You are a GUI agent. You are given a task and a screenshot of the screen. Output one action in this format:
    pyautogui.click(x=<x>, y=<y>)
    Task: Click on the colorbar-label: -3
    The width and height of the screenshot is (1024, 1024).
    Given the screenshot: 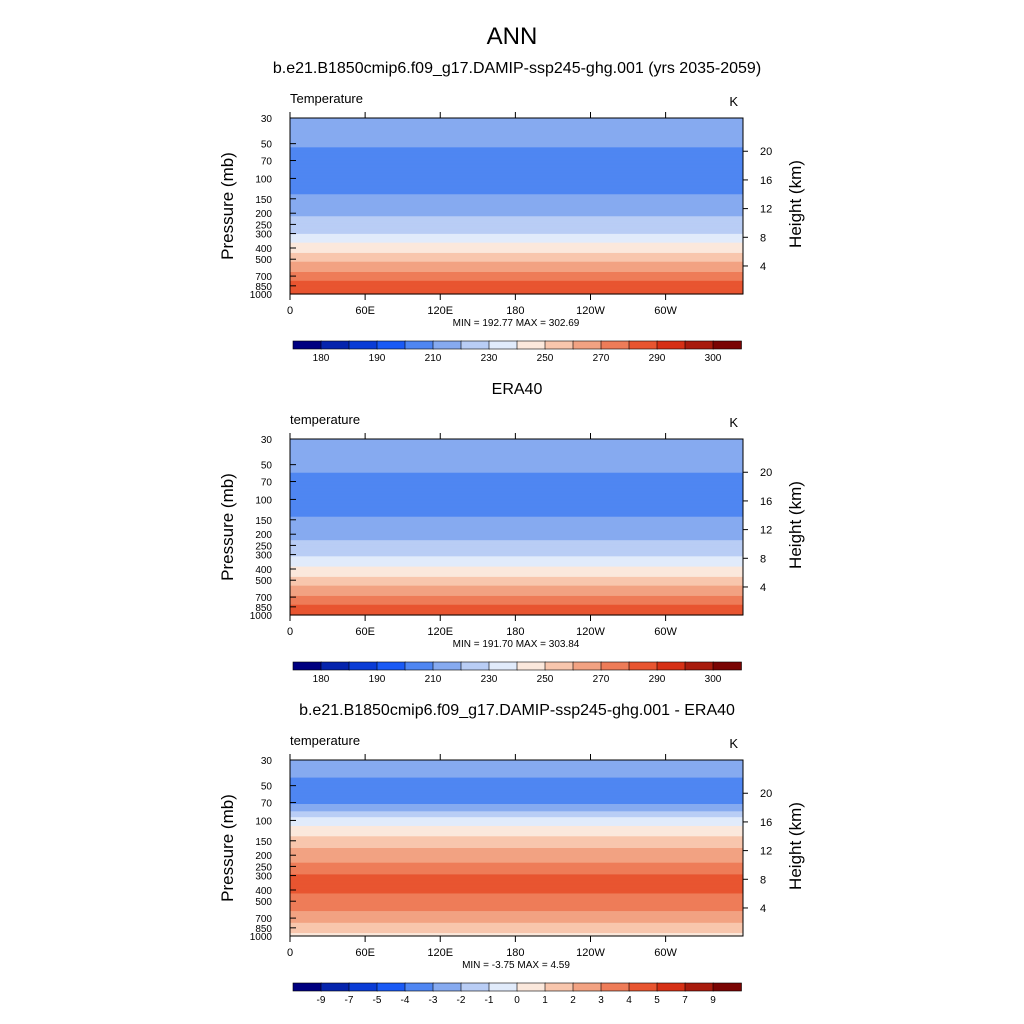 What is the action you would take?
    pyautogui.click(x=433, y=1000)
    